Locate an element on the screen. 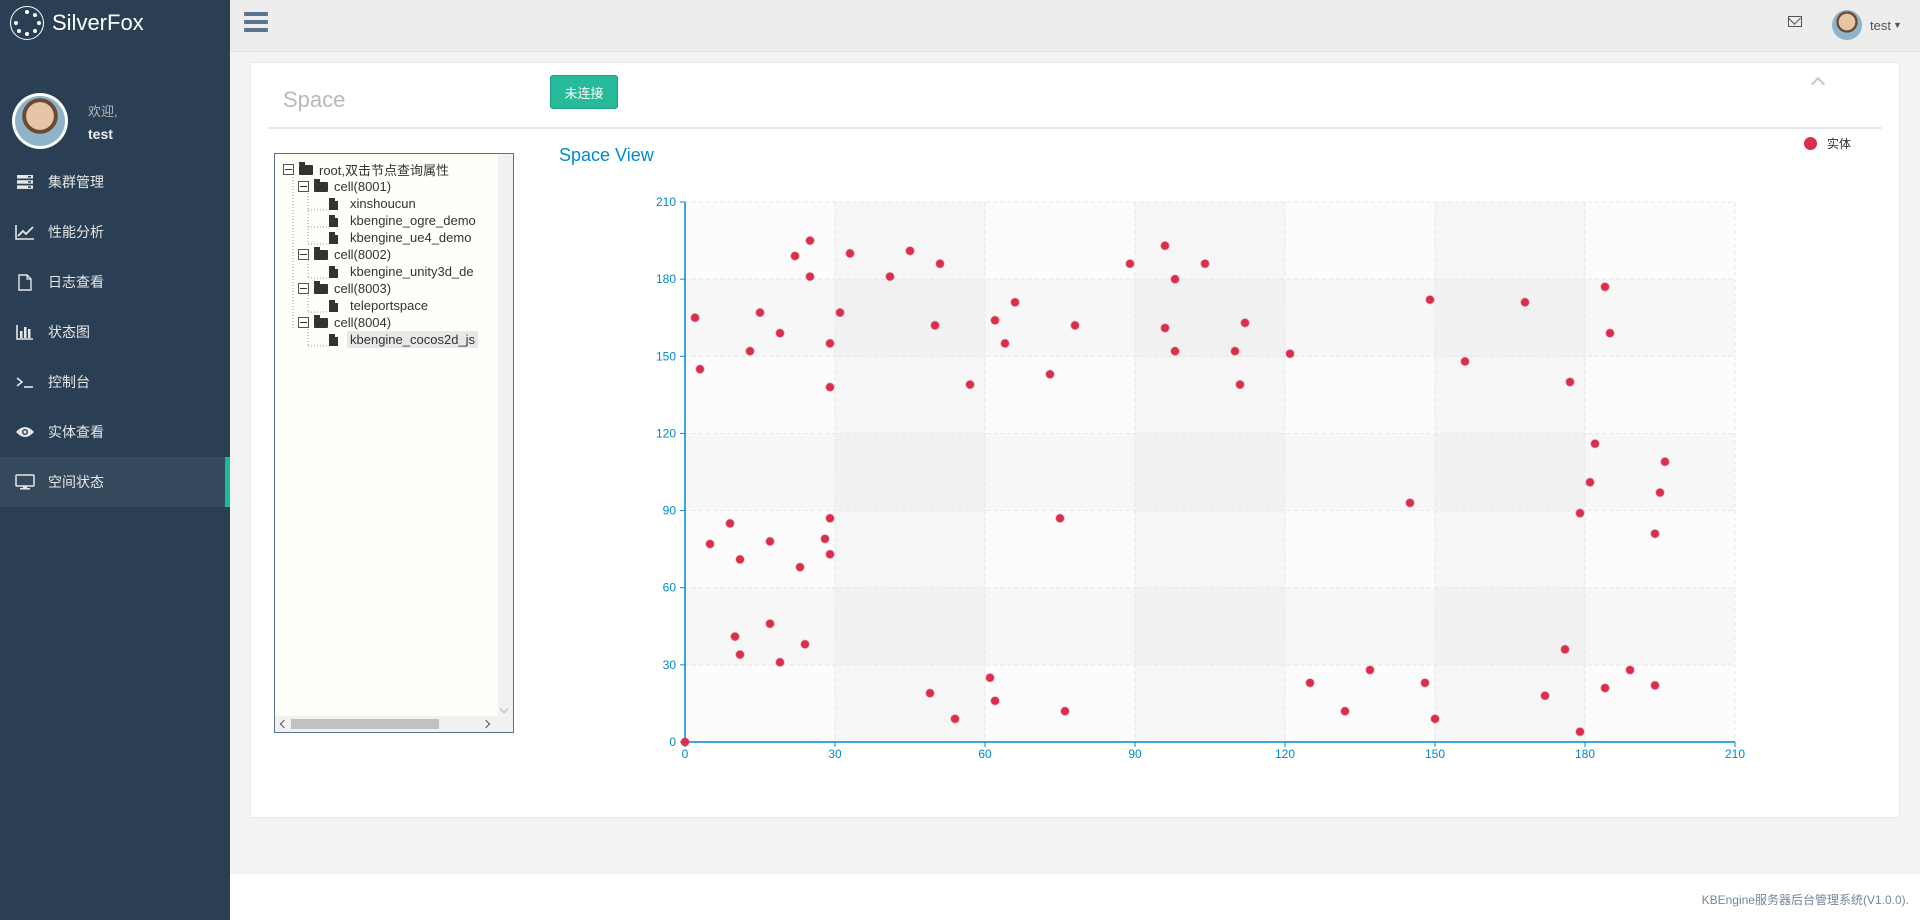 The width and height of the screenshot is (1920, 920). horizontal-scrollbar is located at coordinates (394, 724).